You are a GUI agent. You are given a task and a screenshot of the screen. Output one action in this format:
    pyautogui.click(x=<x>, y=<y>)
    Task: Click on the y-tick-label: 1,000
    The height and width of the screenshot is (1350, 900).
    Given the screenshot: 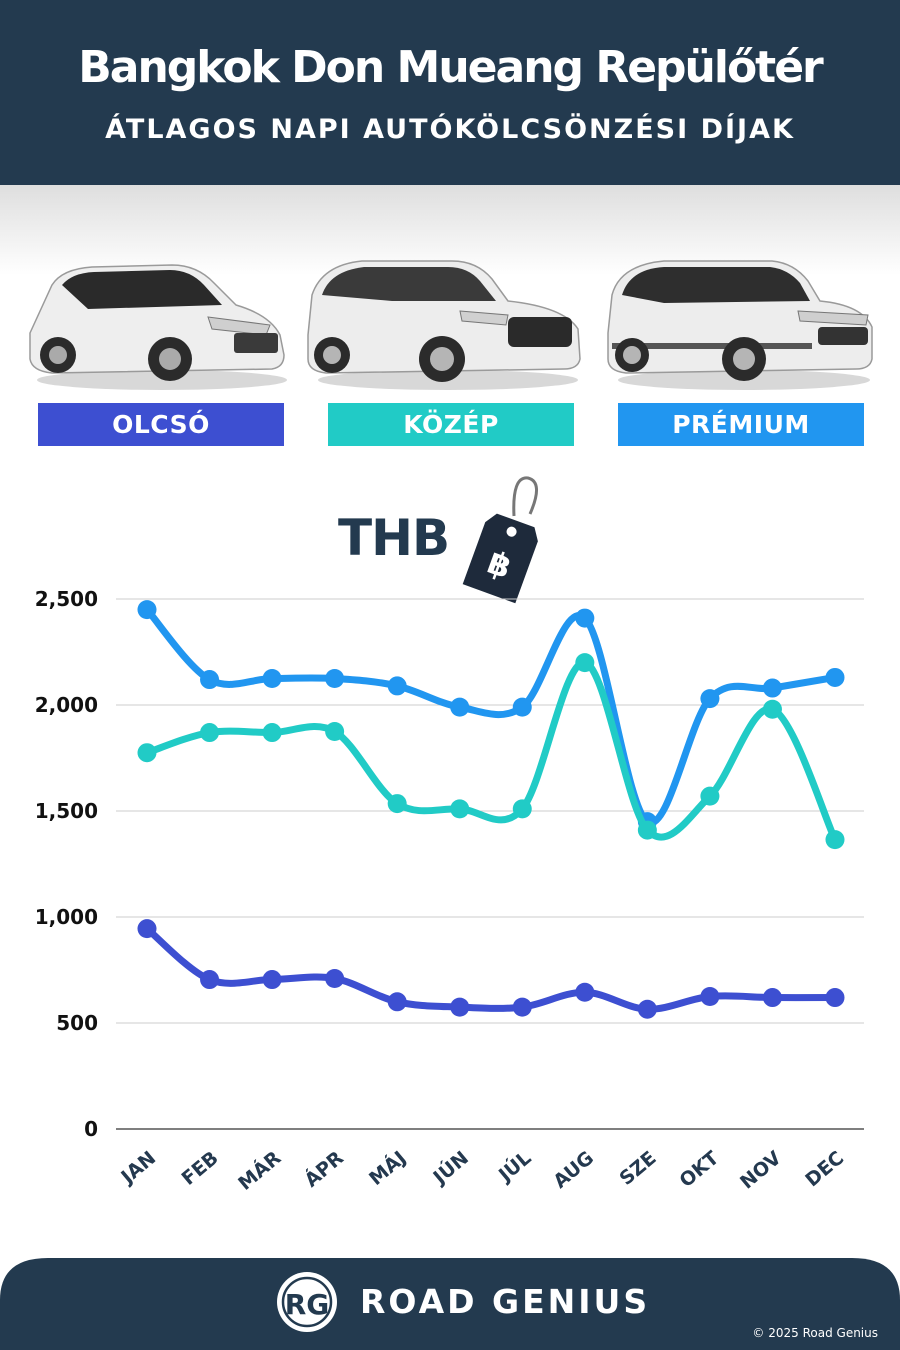 What is the action you would take?
    pyautogui.click(x=66, y=917)
    